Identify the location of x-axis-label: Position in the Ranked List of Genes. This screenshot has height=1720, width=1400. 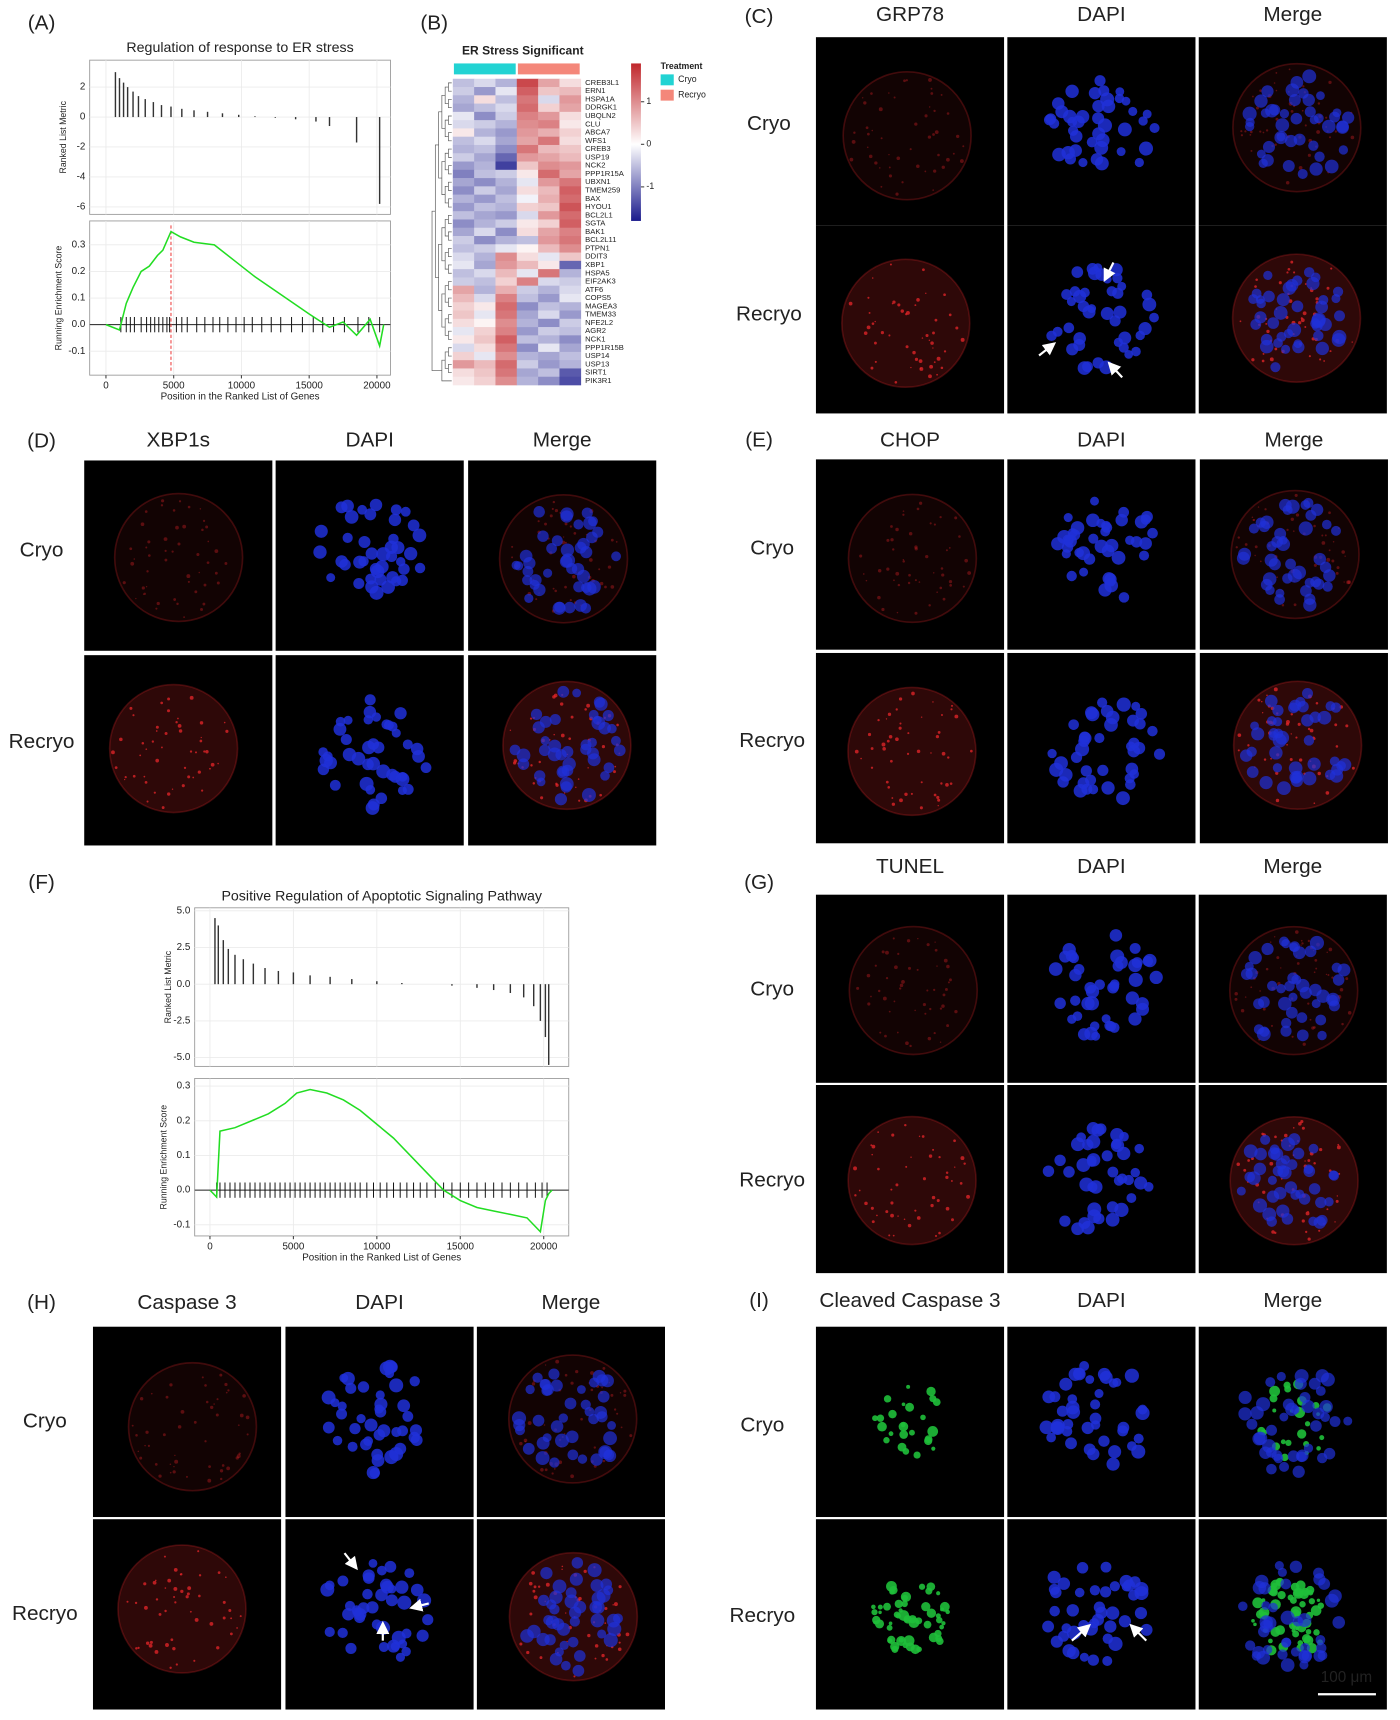
(240, 397).